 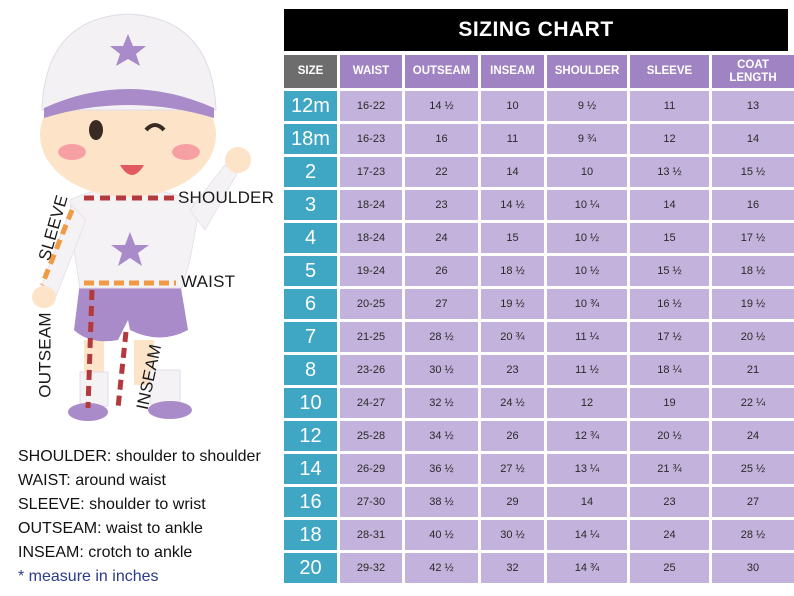 What do you see at coordinates (441, 172) in the screenshot?
I see `measurement-cell: 22` at bounding box center [441, 172].